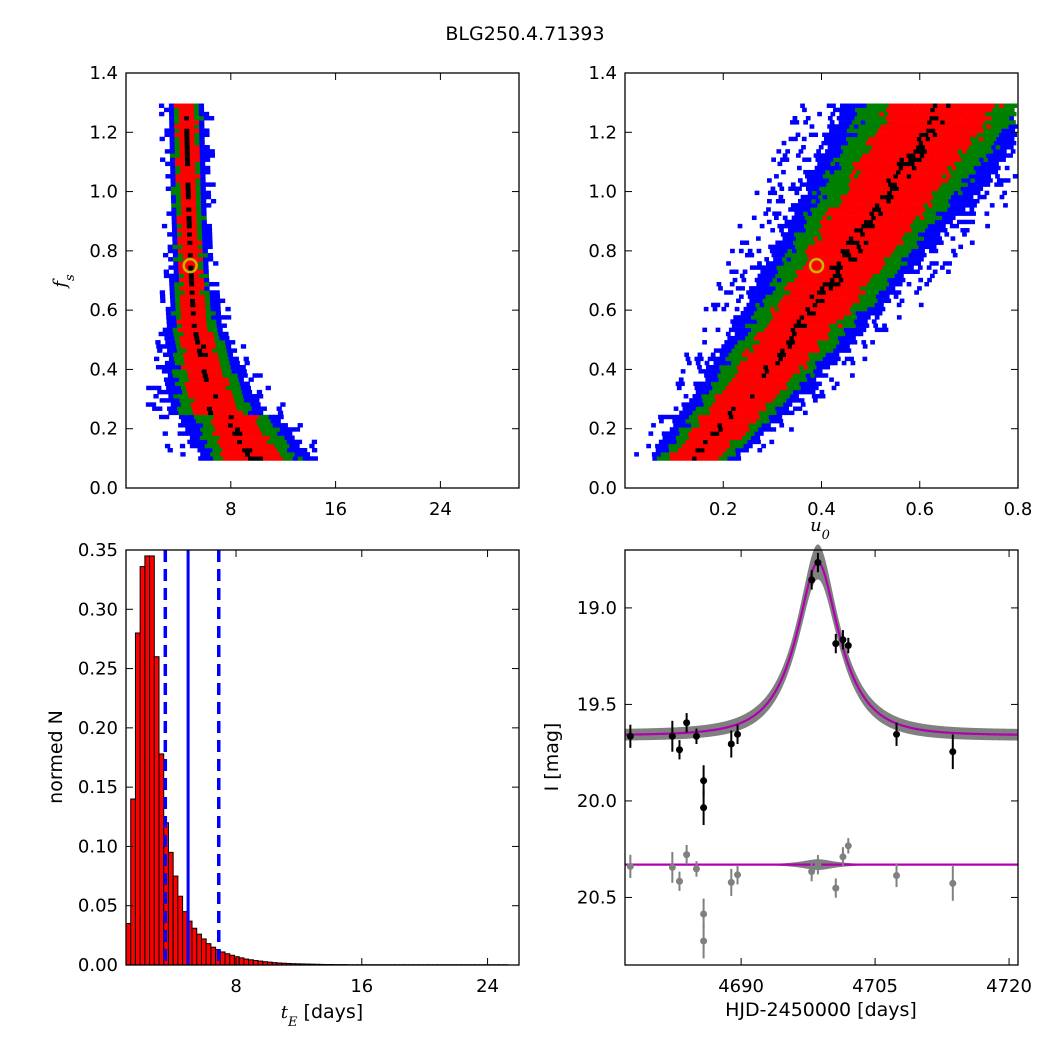 The height and width of the screenshot is (1050, 1050). I want to click on data-point, so click(672, 736).